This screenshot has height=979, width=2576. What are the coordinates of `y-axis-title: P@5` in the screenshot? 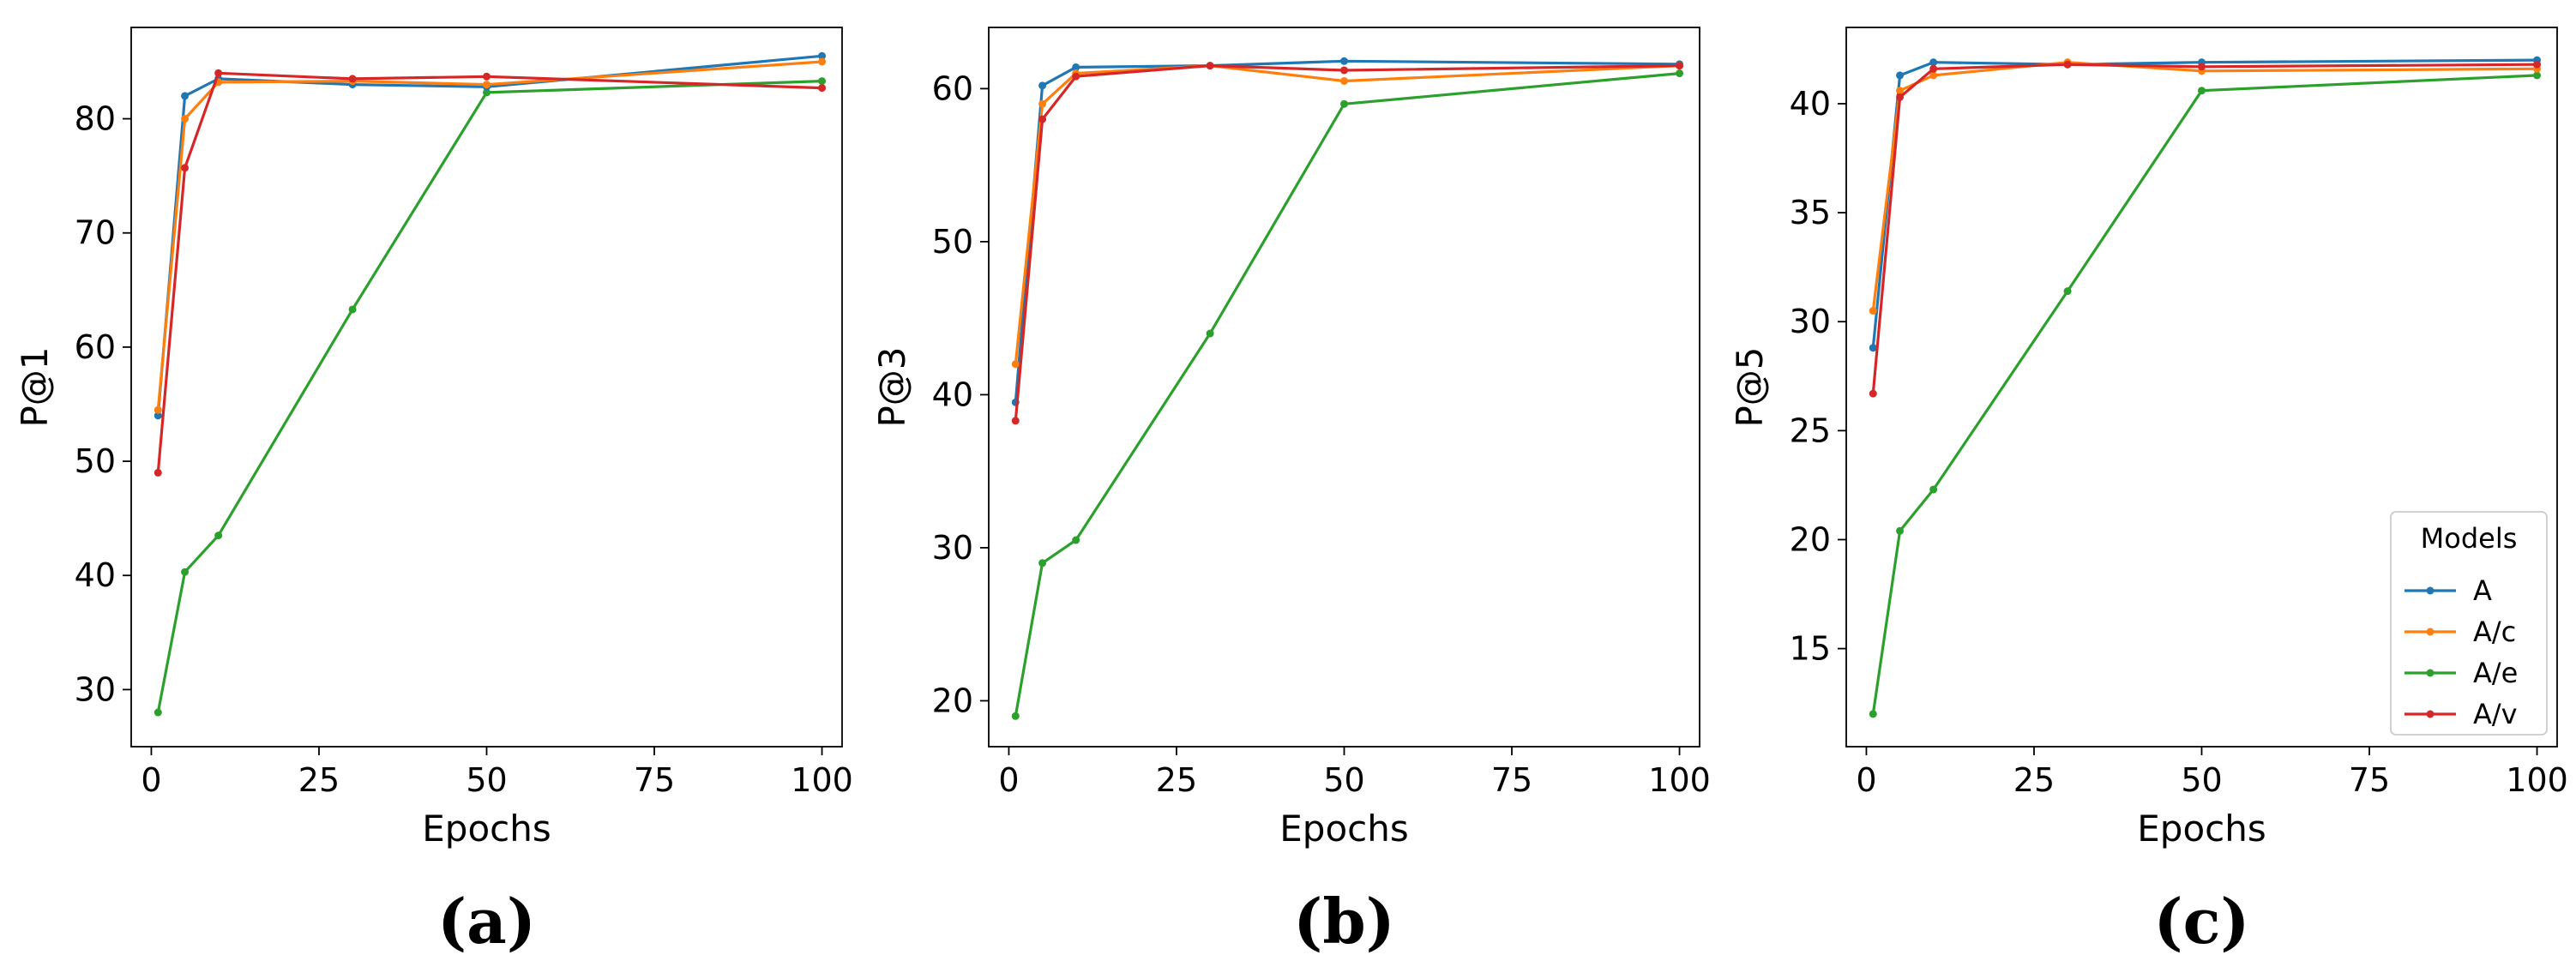 It's located at (1750, 386).